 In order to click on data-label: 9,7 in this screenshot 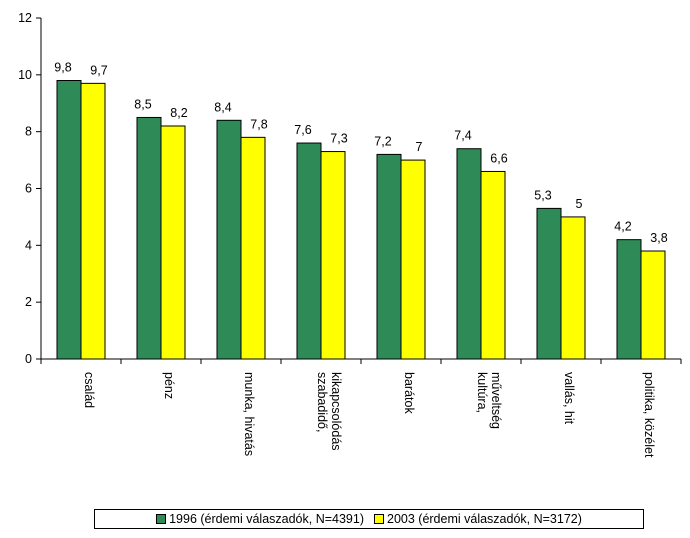, I will do `click(98, 70)`.